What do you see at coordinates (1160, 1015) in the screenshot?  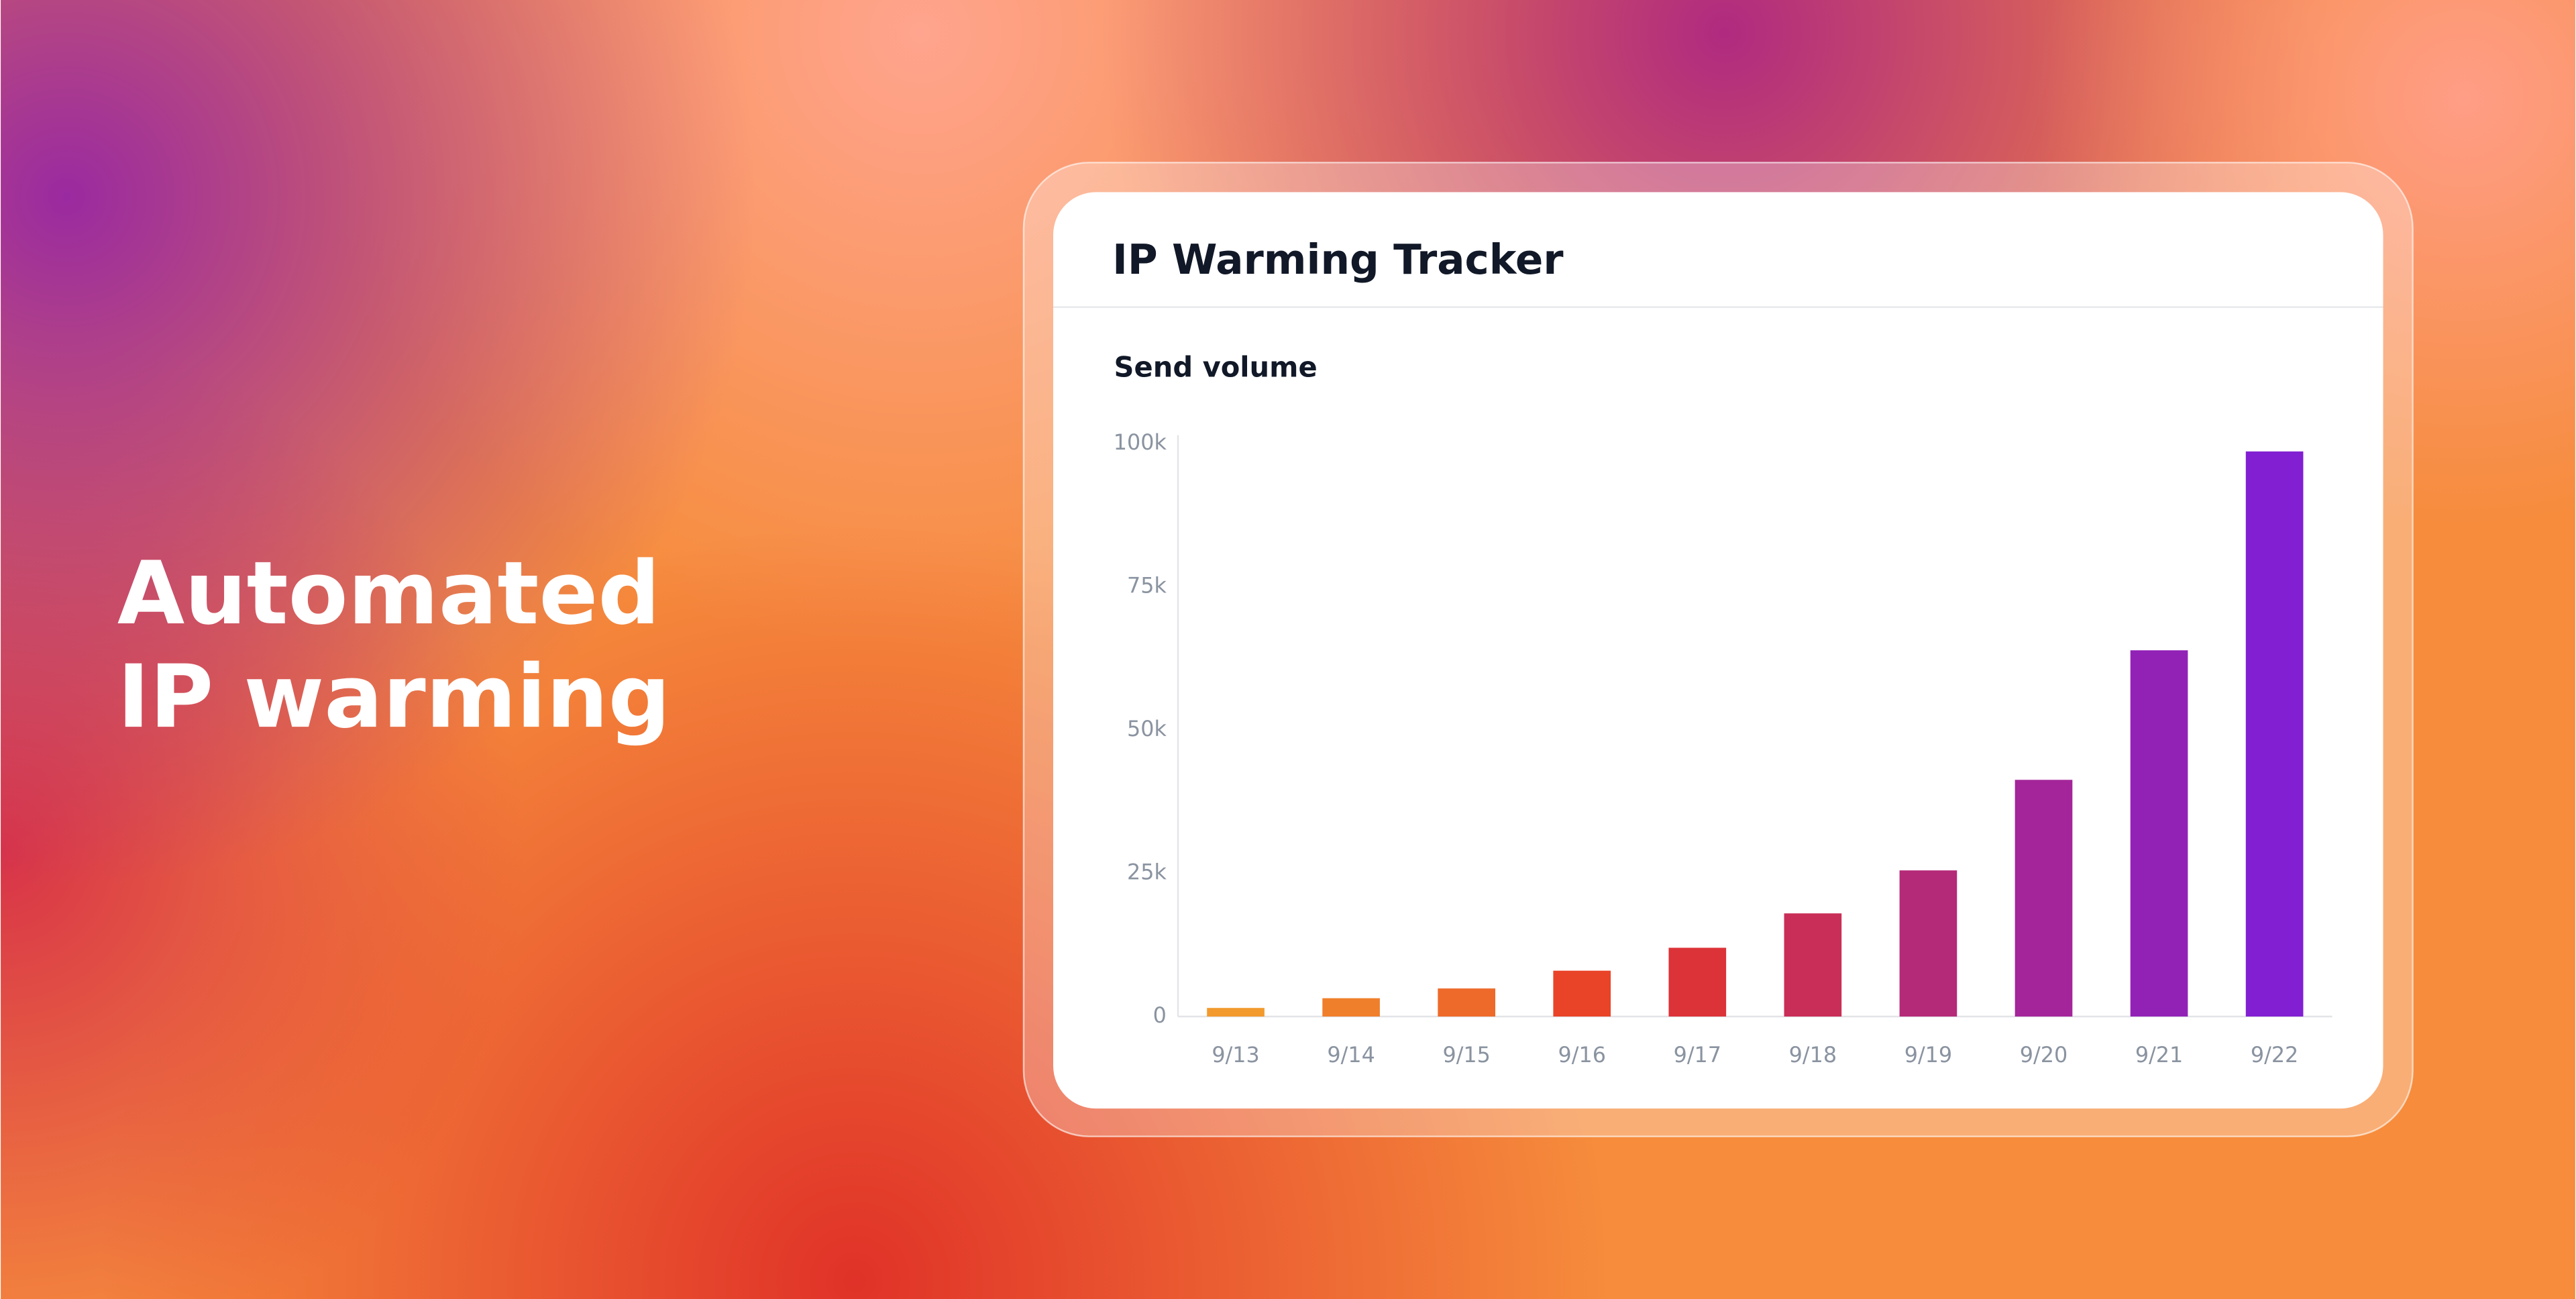 I see `y-tick-label: 0` at bounding box center [1160, 1015].